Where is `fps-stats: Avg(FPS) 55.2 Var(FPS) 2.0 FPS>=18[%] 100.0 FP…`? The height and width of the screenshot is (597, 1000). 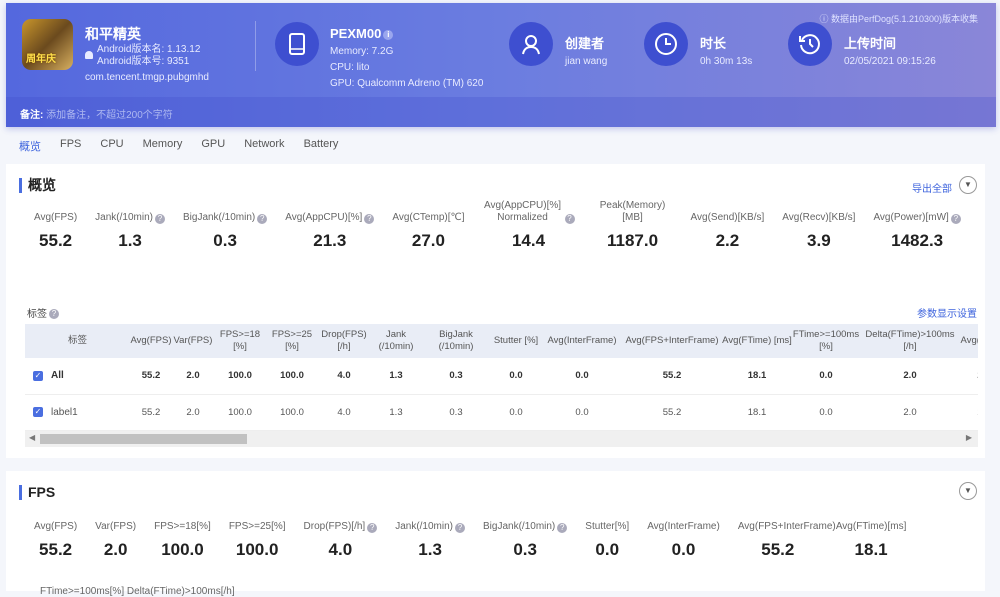 fps-stats: Avg(FPS) 55.2 Var(FPS) 2.0 FPS>=18[%] 100.0 FP… is located at coordinates (479, 533).